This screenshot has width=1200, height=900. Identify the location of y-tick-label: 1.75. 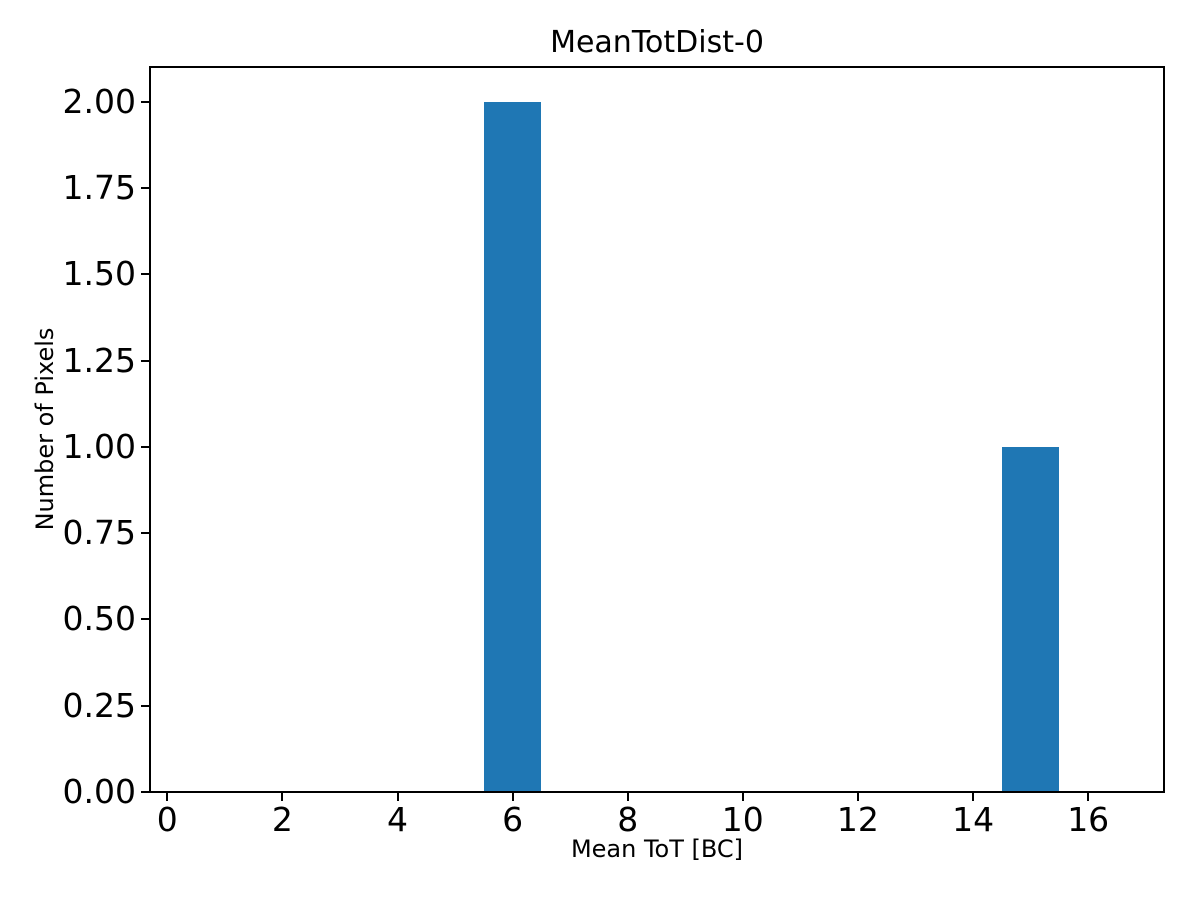
(99, 187).